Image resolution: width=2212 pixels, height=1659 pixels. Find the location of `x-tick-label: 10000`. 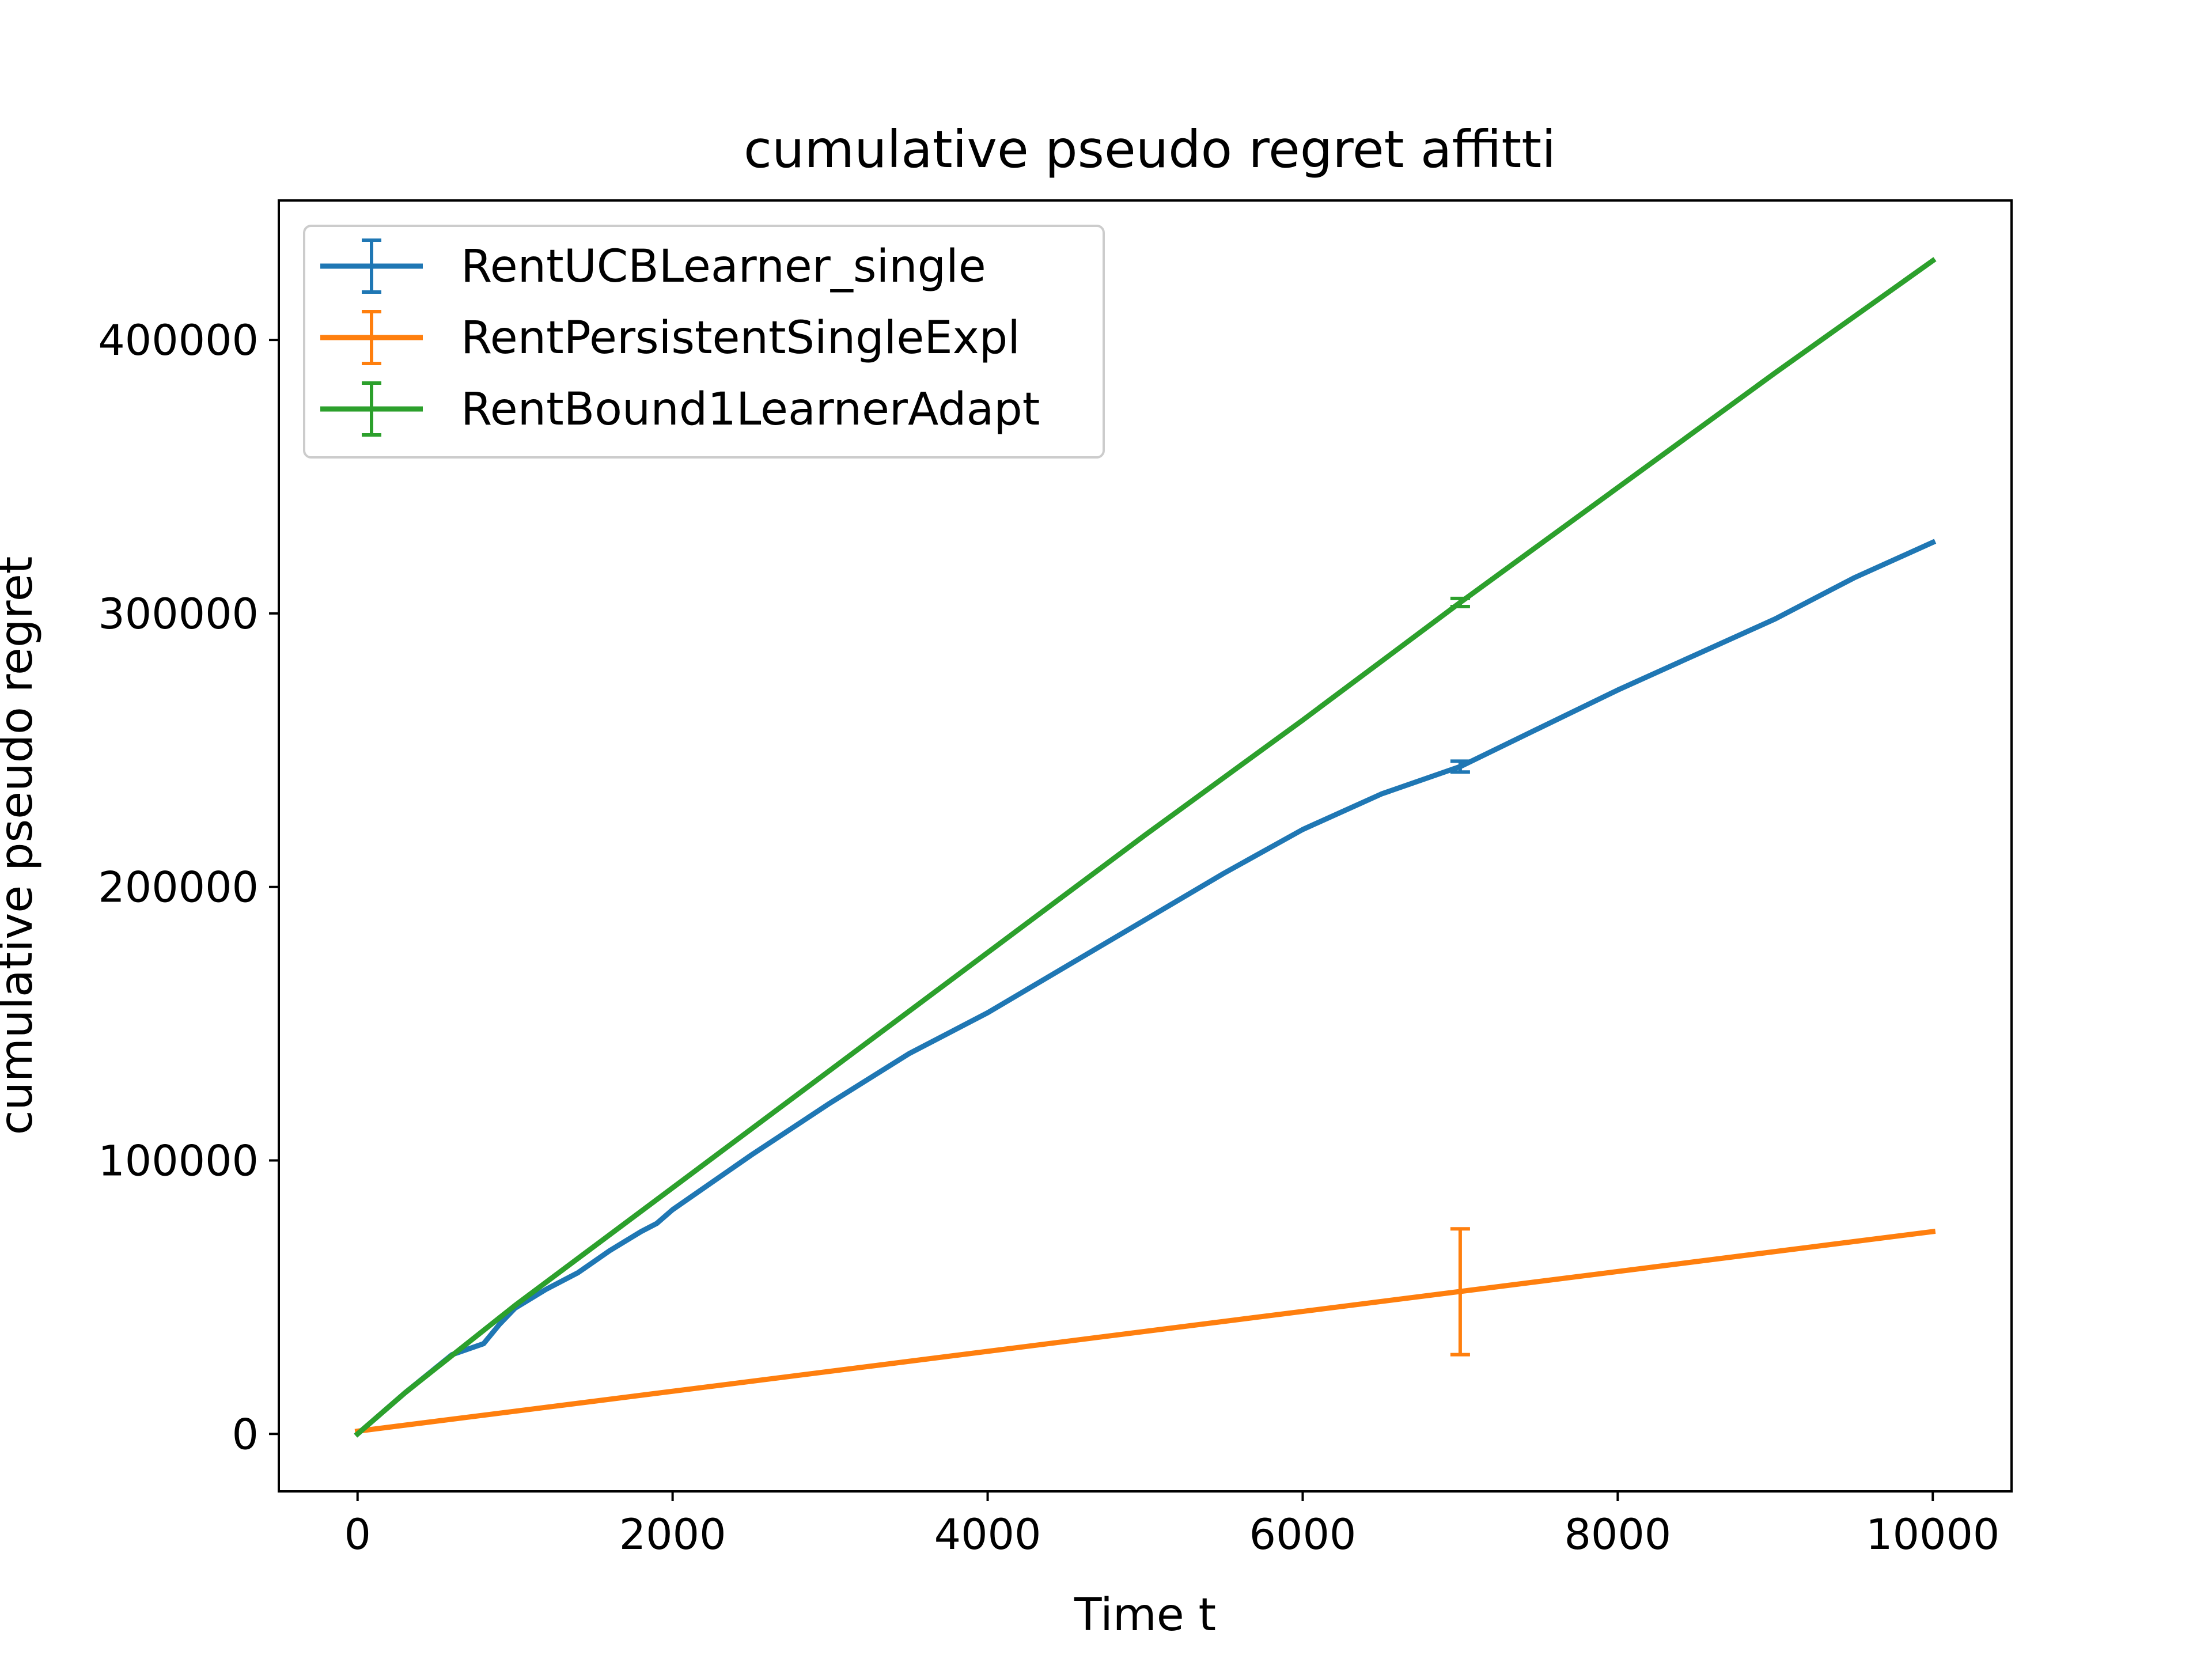

x-tick-label: 10000 is located at coordinates (1932, 1534).